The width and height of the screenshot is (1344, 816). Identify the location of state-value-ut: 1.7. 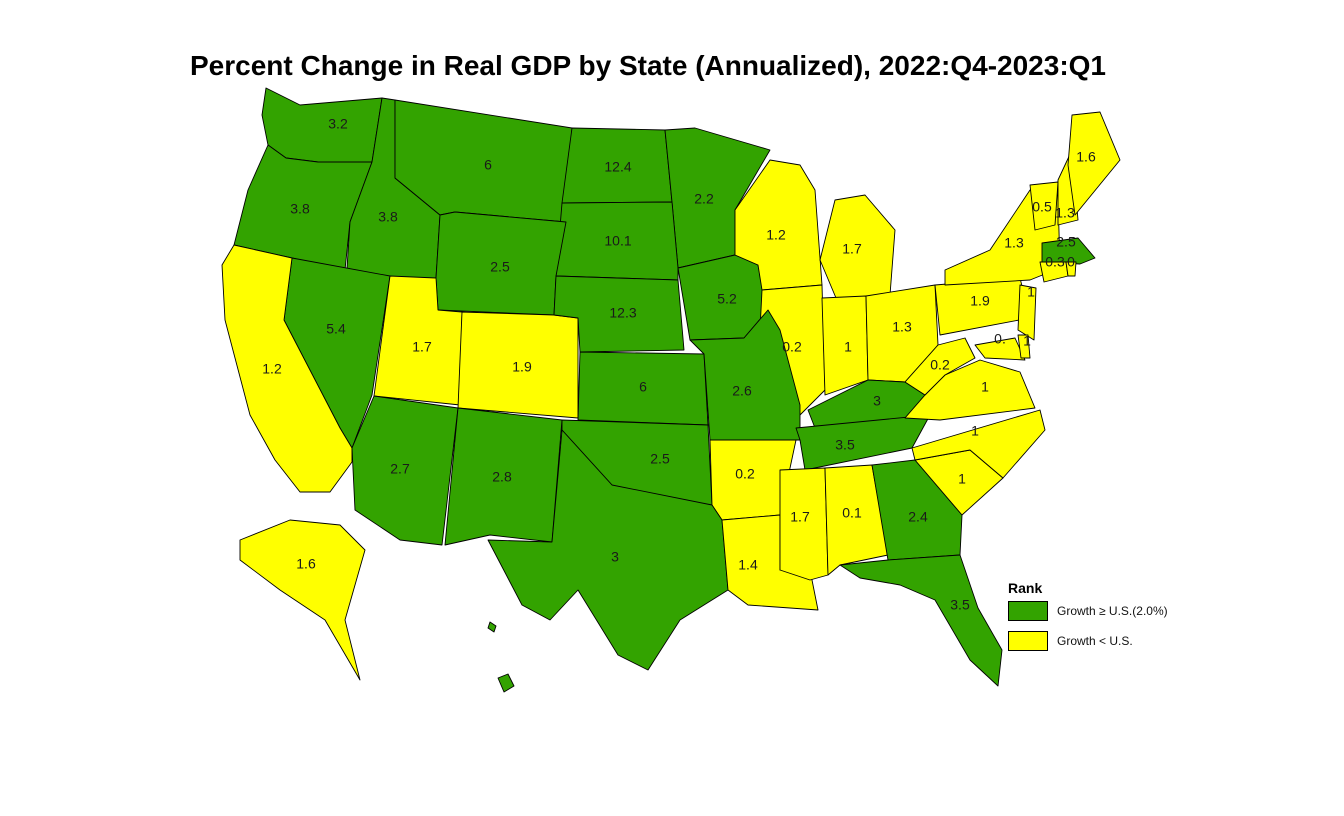
(422, 347).